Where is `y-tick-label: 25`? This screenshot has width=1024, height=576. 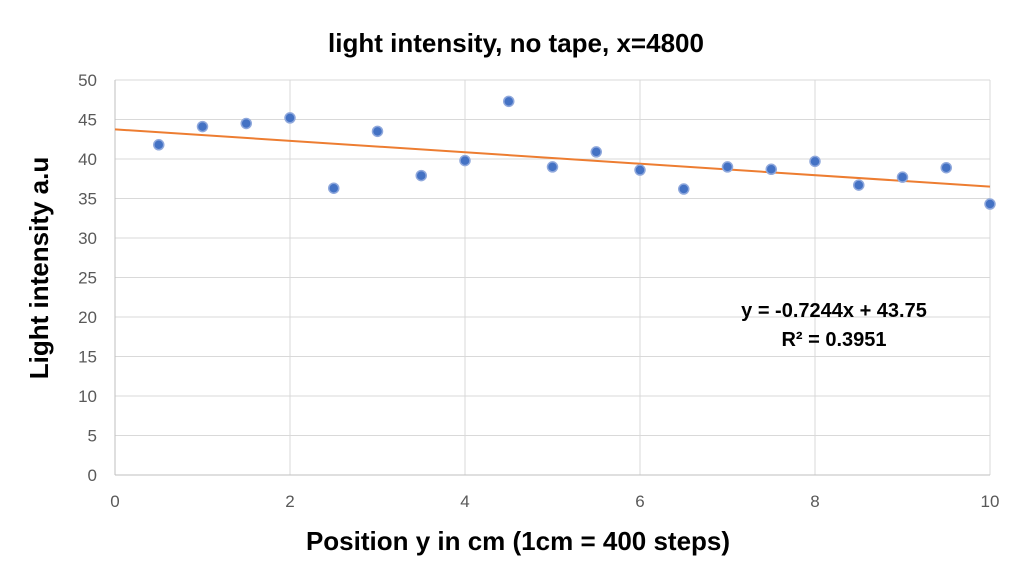 y-tick-label: 25 is located at coordinates (87, 278).